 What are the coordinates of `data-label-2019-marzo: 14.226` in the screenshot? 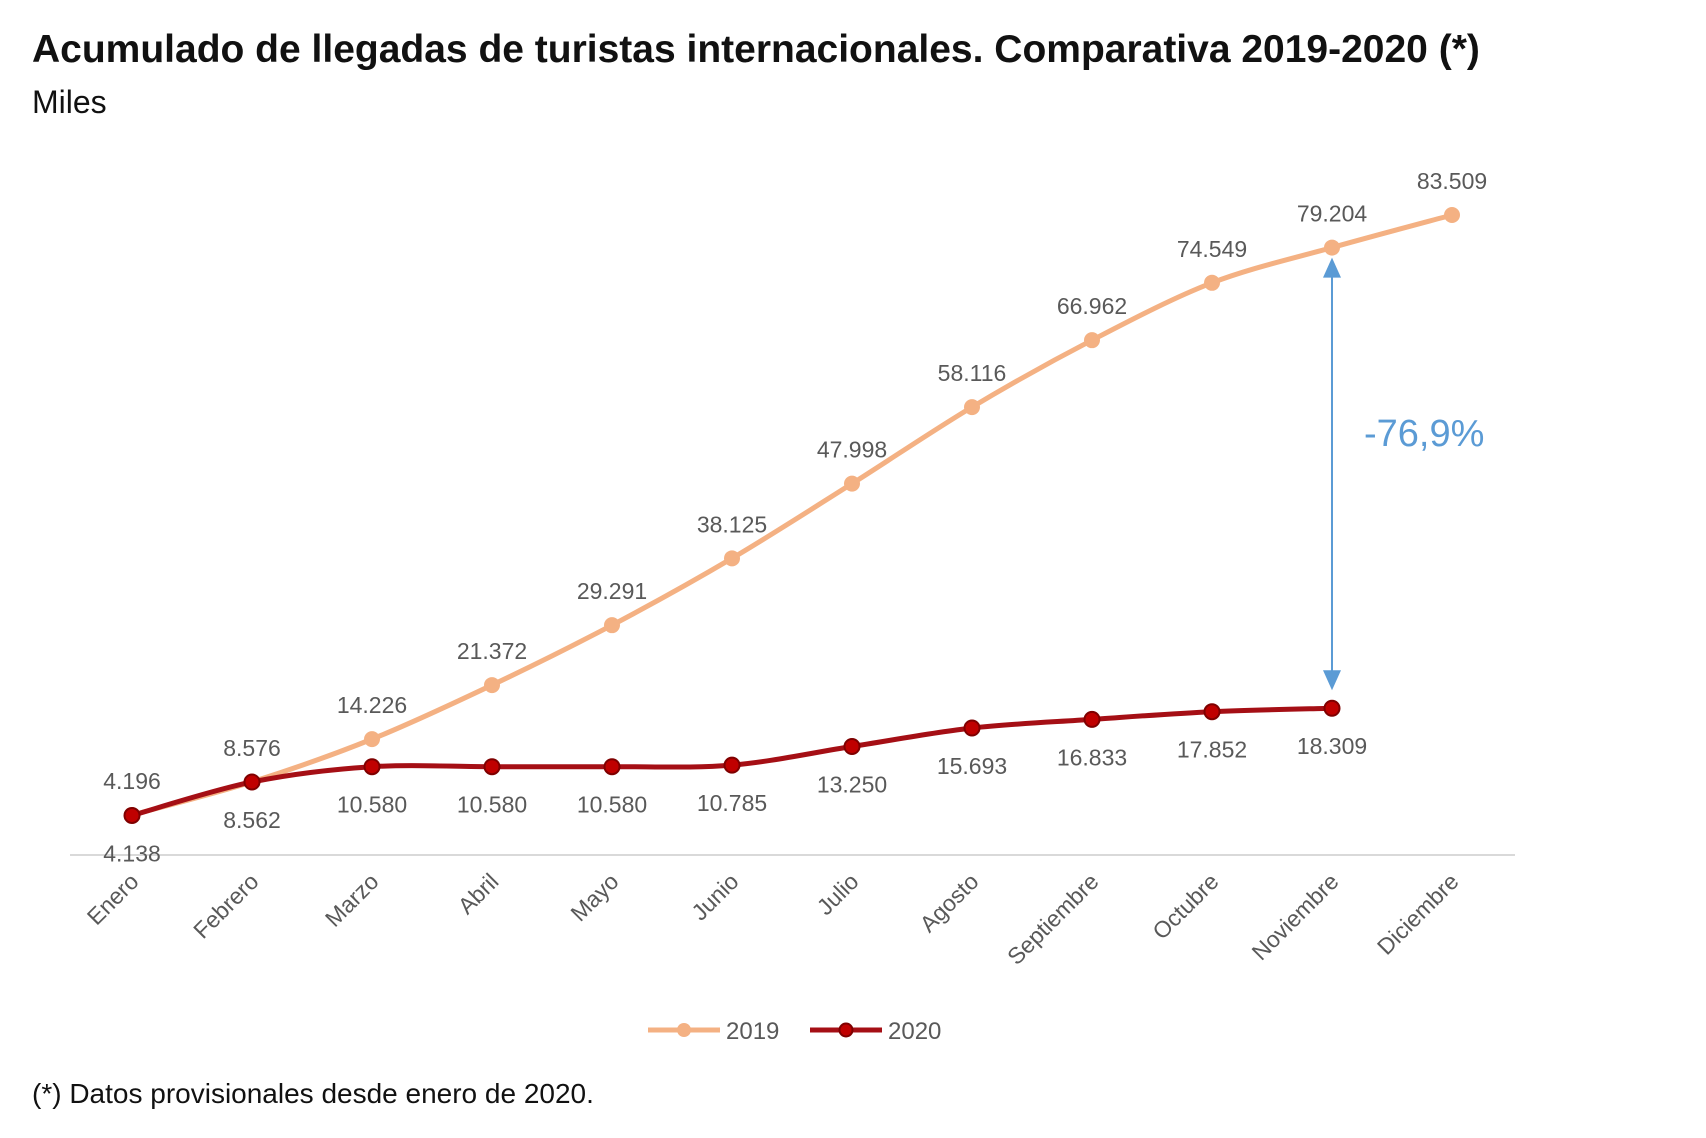 It's located at (372, 705).